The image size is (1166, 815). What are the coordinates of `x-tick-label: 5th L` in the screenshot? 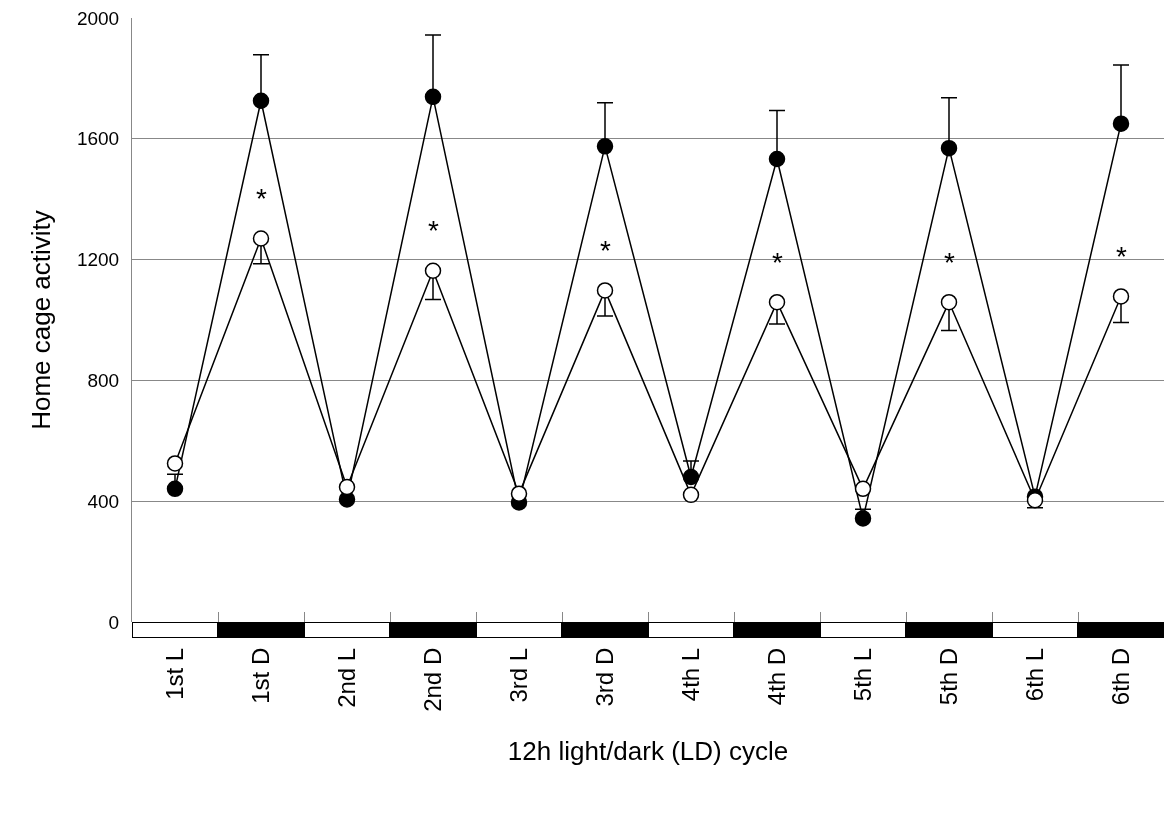 It's located at (862, 674).